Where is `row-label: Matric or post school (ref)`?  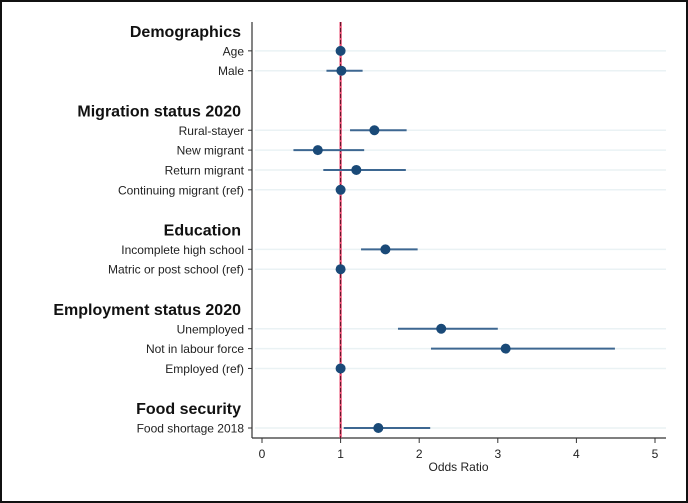
row-label: Matric or post school (ref) is located at coordinates (176, 270).